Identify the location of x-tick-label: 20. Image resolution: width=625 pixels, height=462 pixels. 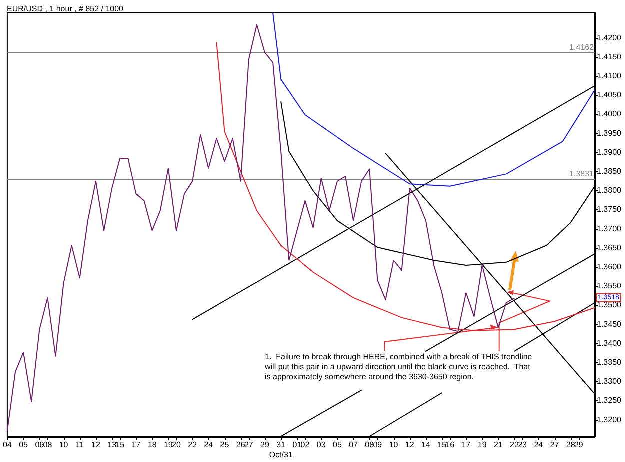
(177, 445).